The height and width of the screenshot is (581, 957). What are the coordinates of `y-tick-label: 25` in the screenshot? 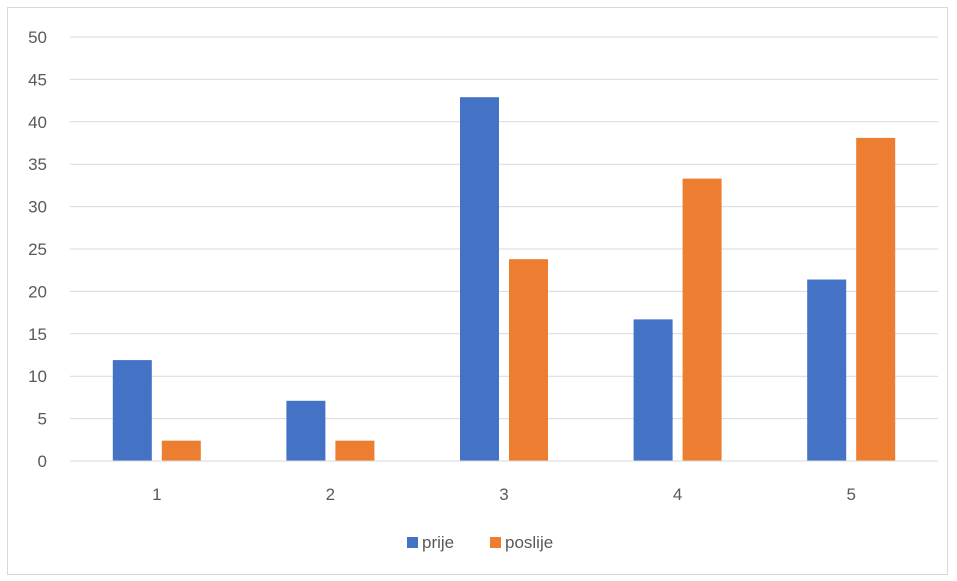 It's located at (37, 249).